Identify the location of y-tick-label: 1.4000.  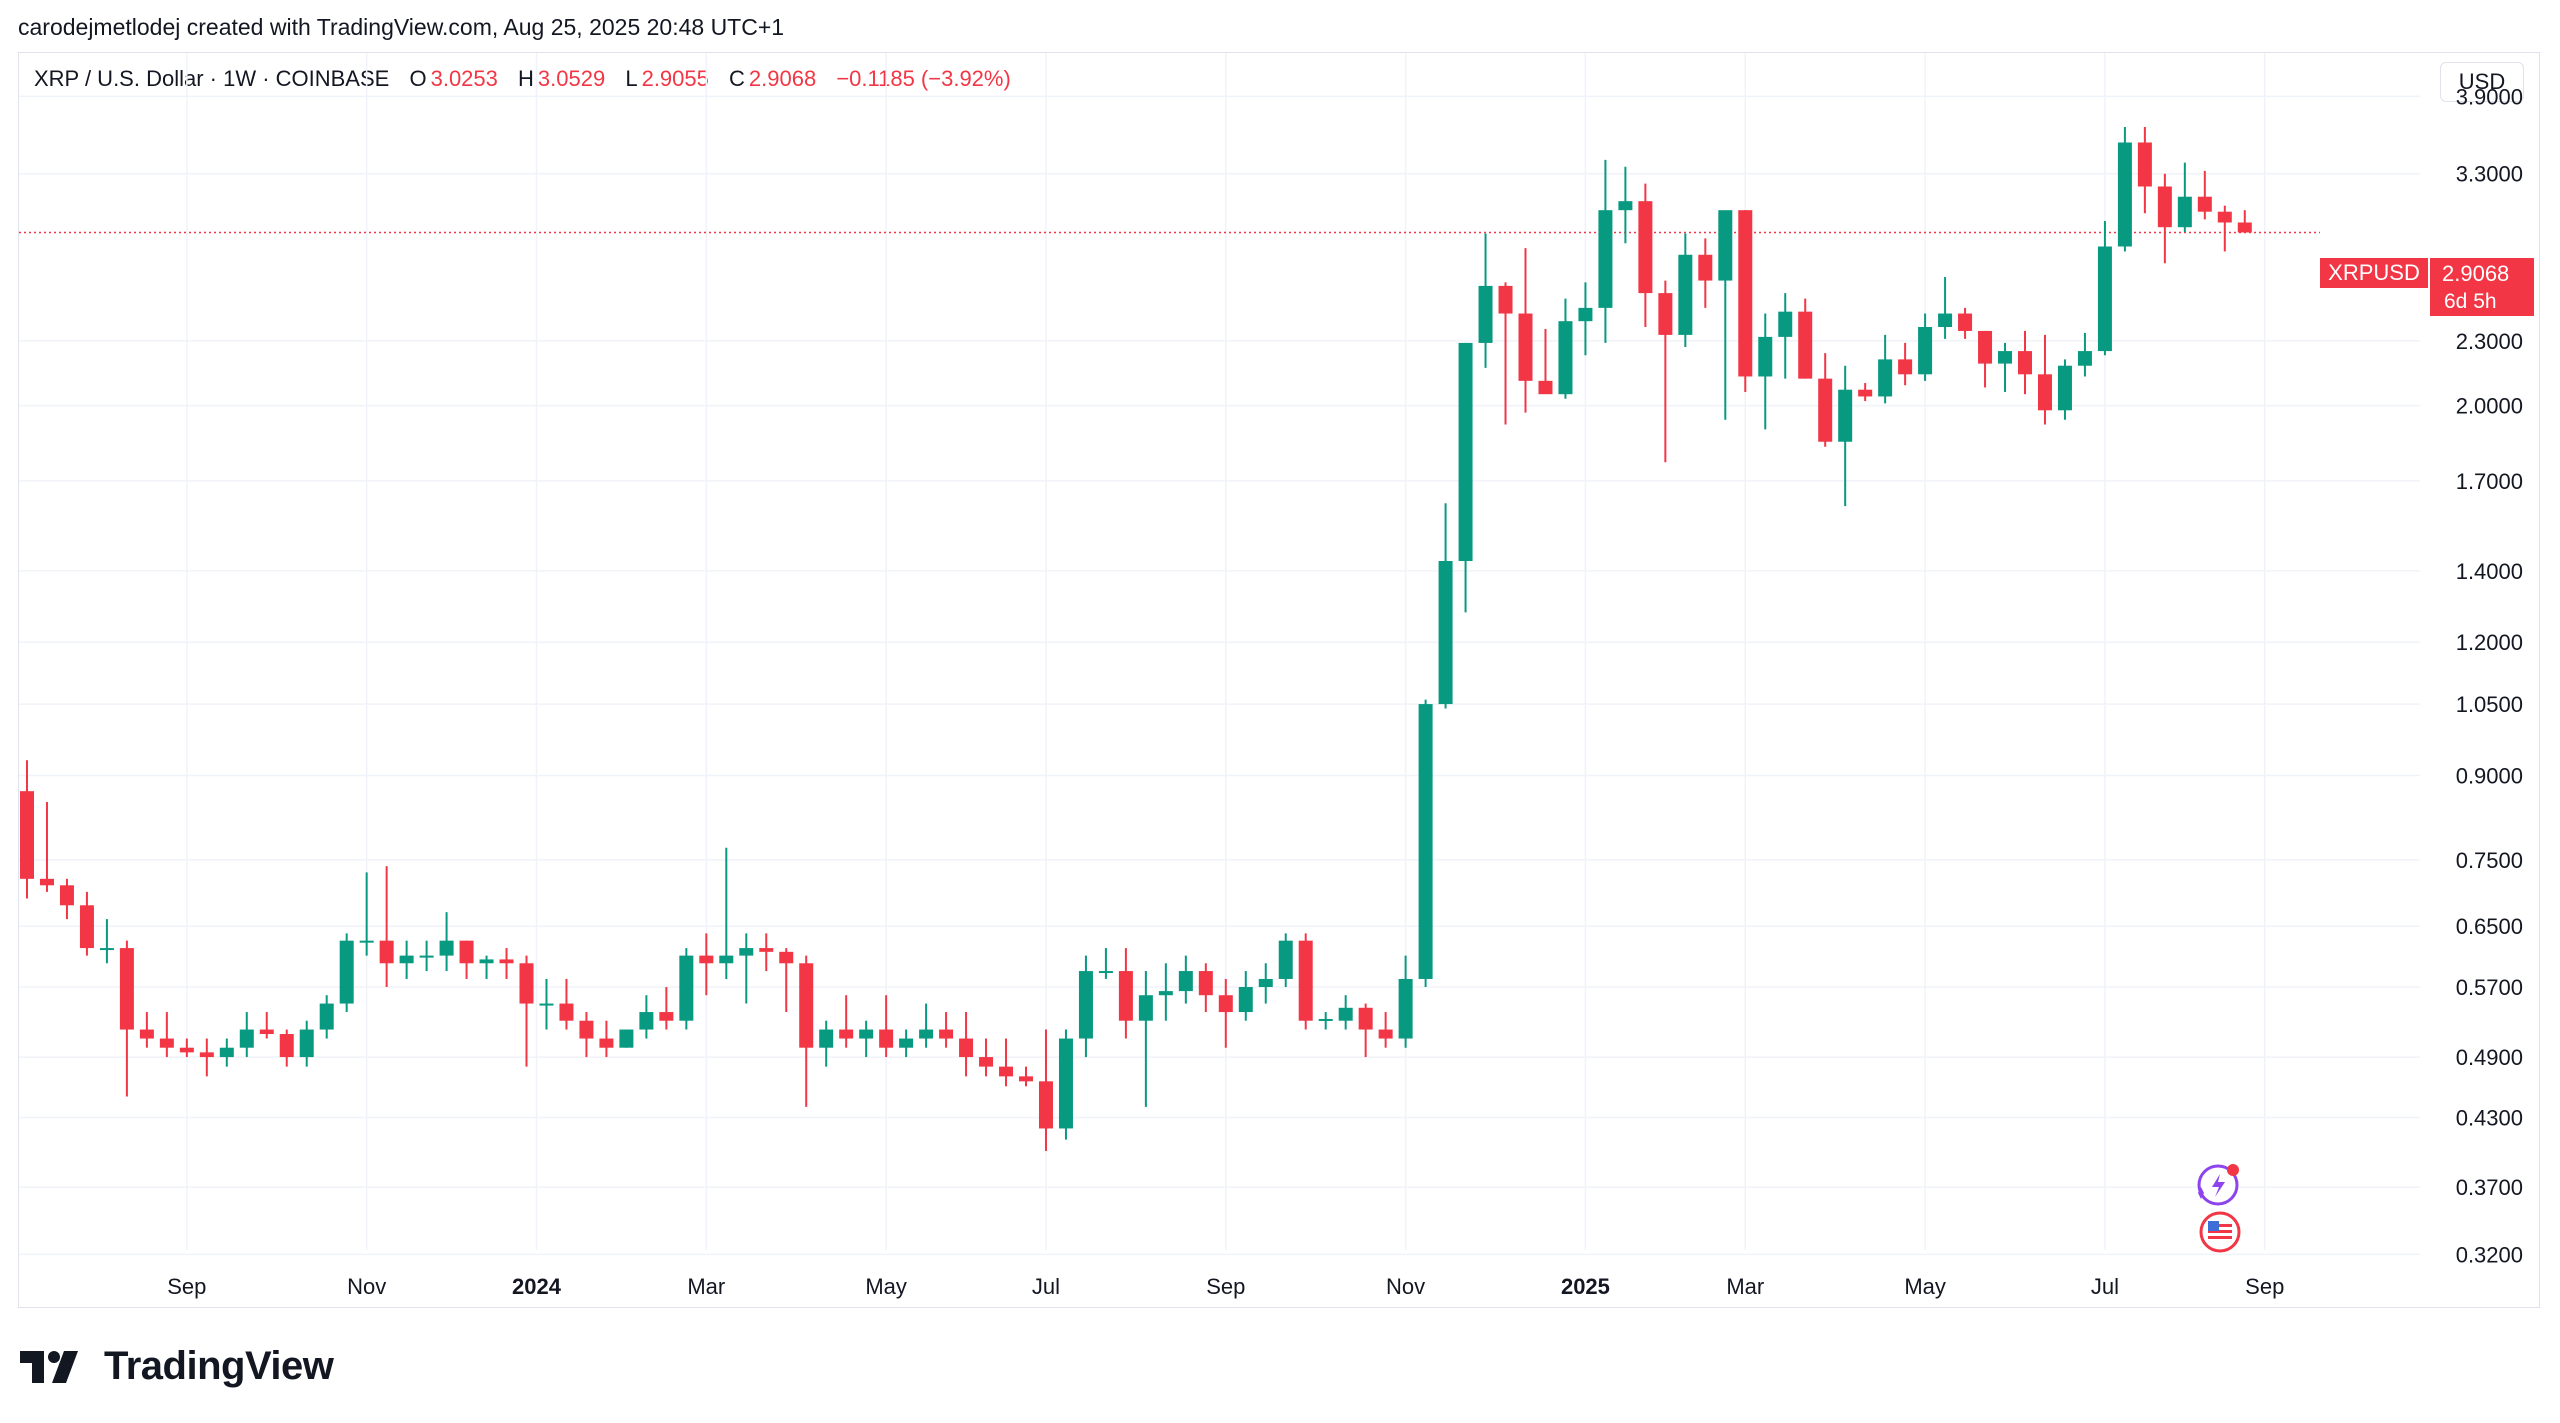
(2489, 571).